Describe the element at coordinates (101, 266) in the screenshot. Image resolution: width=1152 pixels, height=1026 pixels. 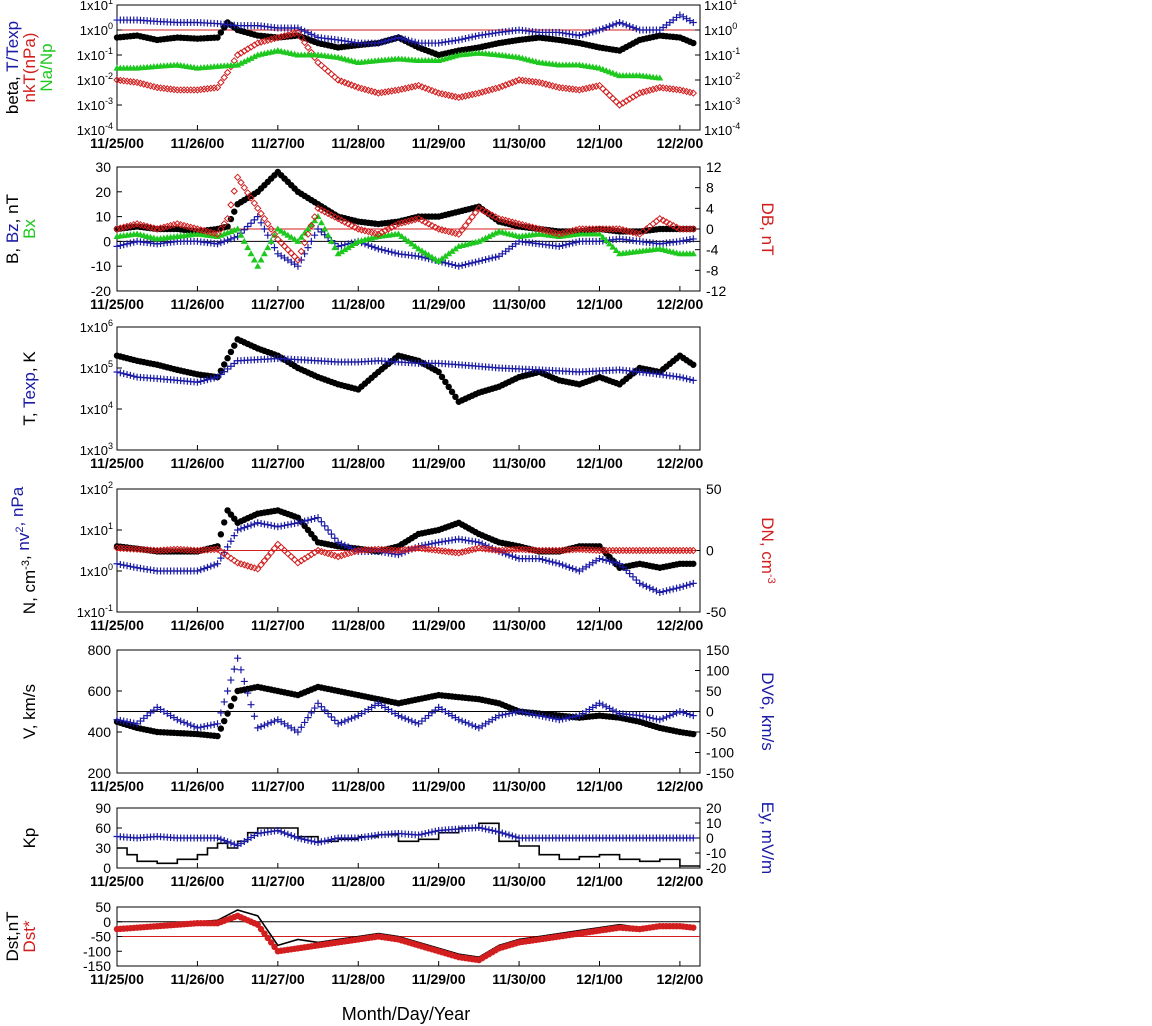
I see `y-tick-label: -10` at that location.